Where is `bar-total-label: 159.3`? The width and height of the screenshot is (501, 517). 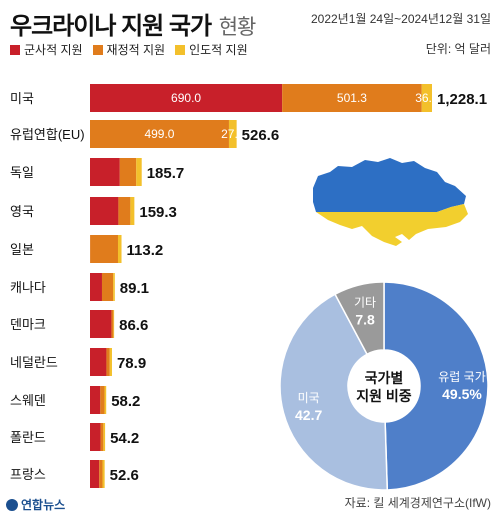 bar-total-label: 159.3 is located at coordinates (158, 212).